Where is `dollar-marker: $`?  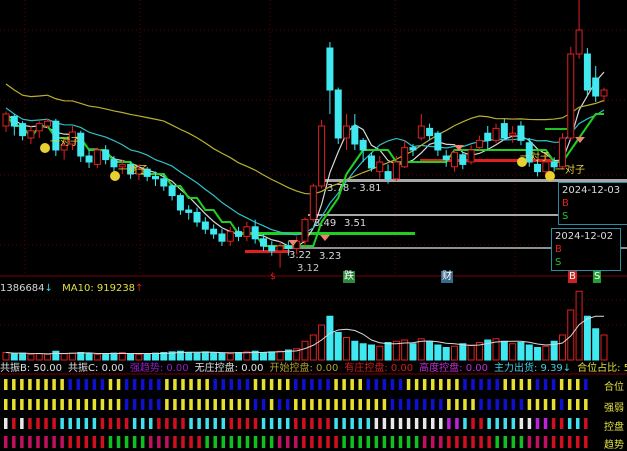
dollar-marker: $ is located at coordinates (273, 277).